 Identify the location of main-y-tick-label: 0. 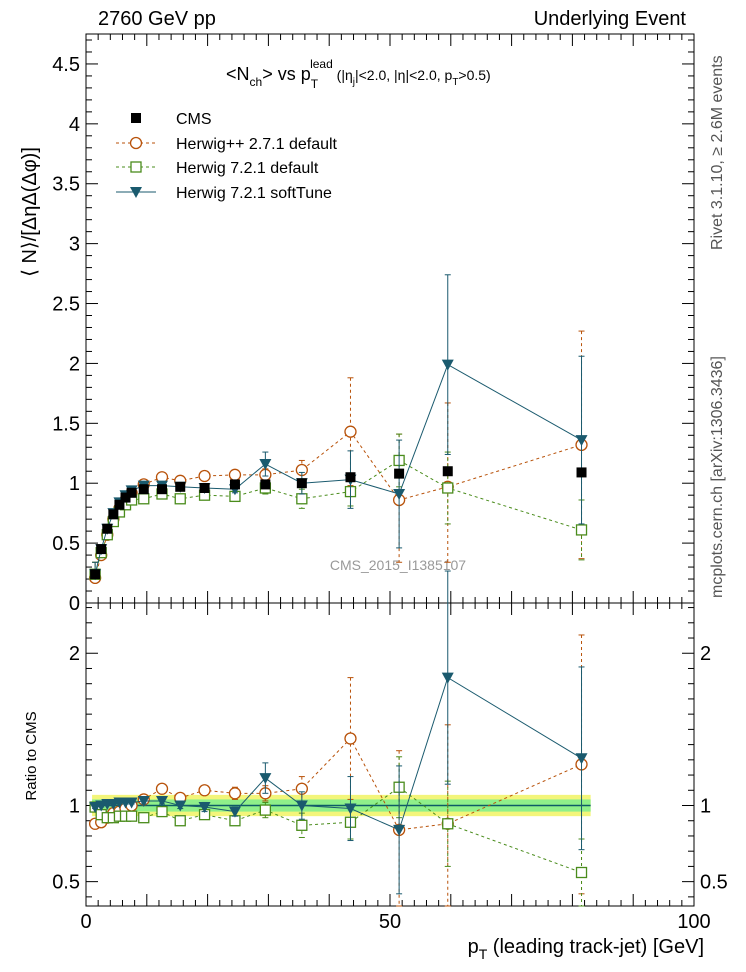
(74, 604).